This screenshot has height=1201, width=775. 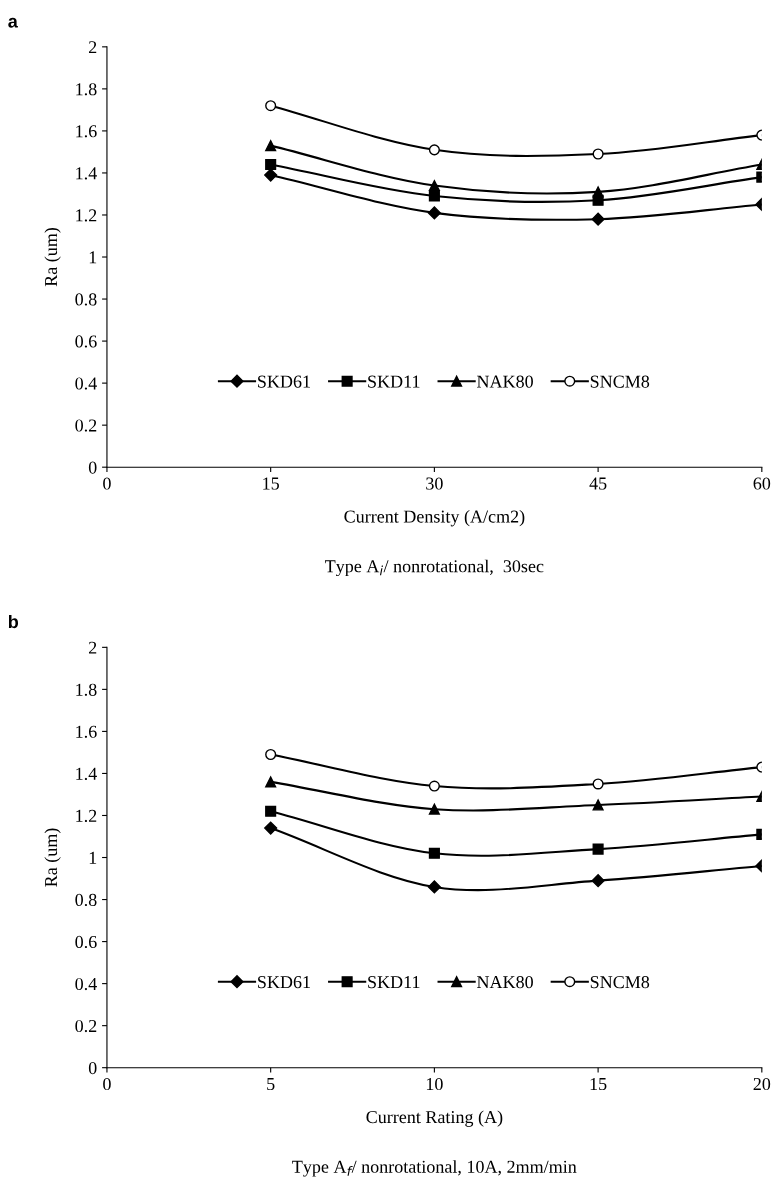 What do you see at coordinates (434, 1168) in the screenshot?
I see `text: Type A$_{f}$/ nonrotational, 10A, 2mm/min` at bounding box center [434, 1168].